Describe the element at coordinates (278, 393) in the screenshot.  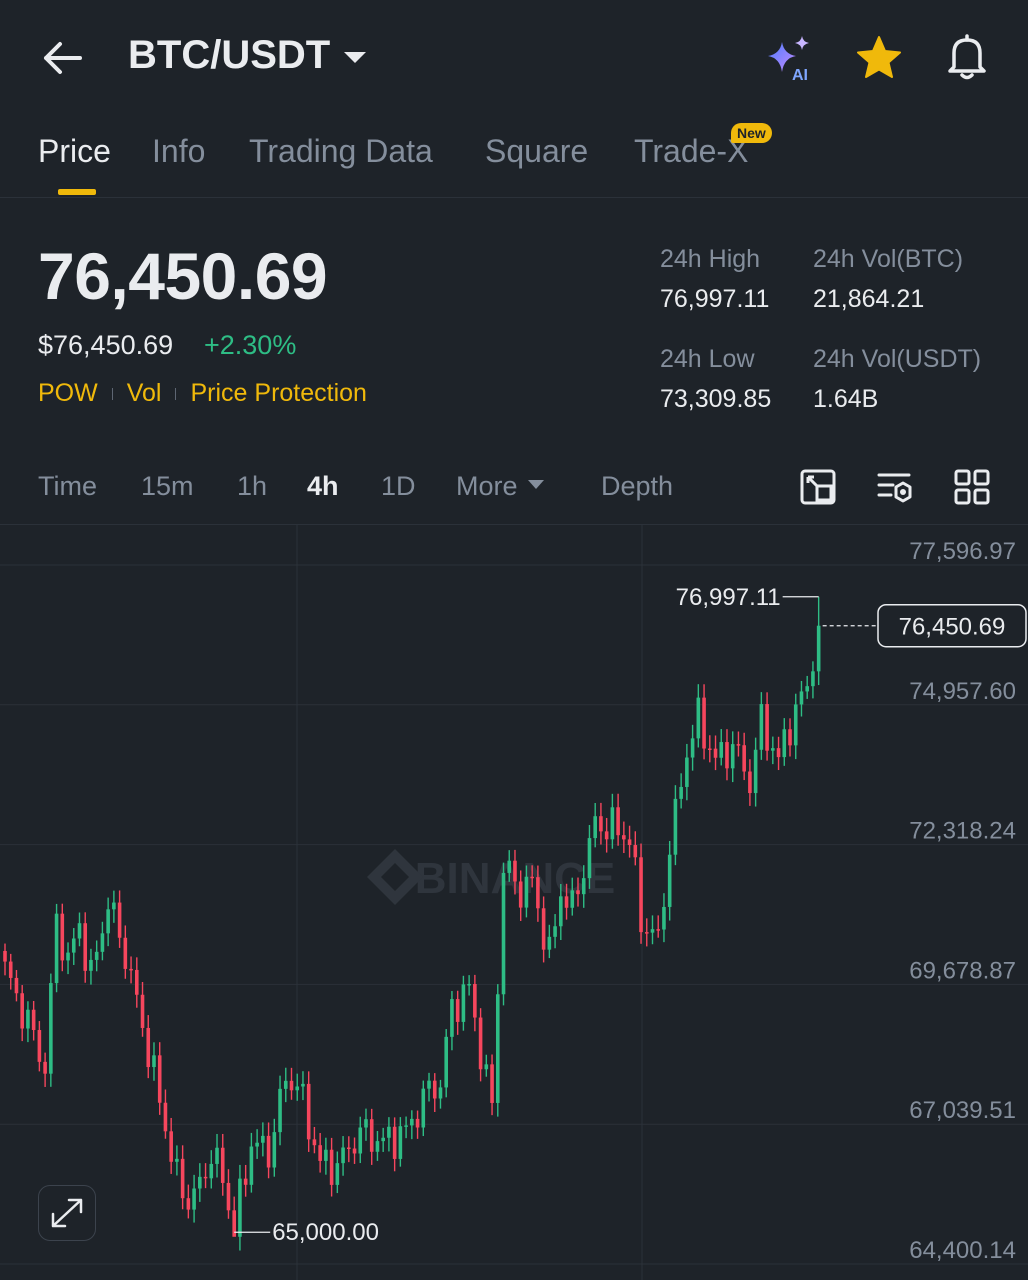
I see `tag-price-protection: Price Protection` at that location.